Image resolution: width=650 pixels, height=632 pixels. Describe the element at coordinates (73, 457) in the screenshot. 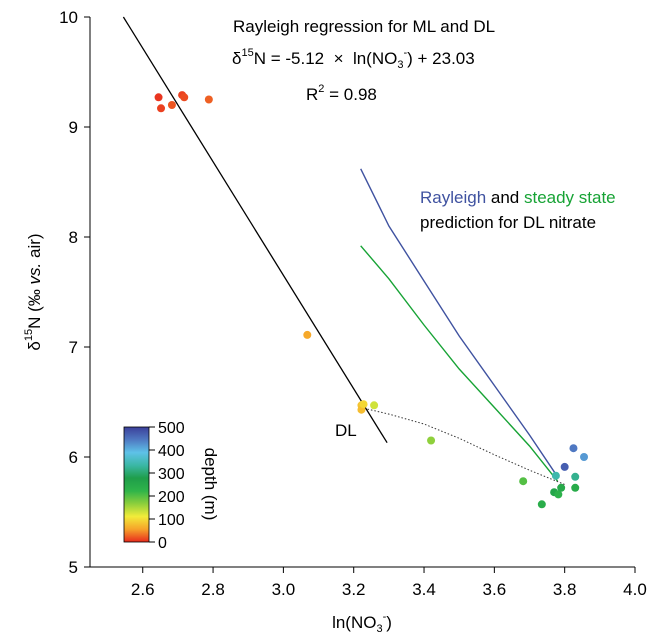

I see `y-tick-label: 6` at that location.